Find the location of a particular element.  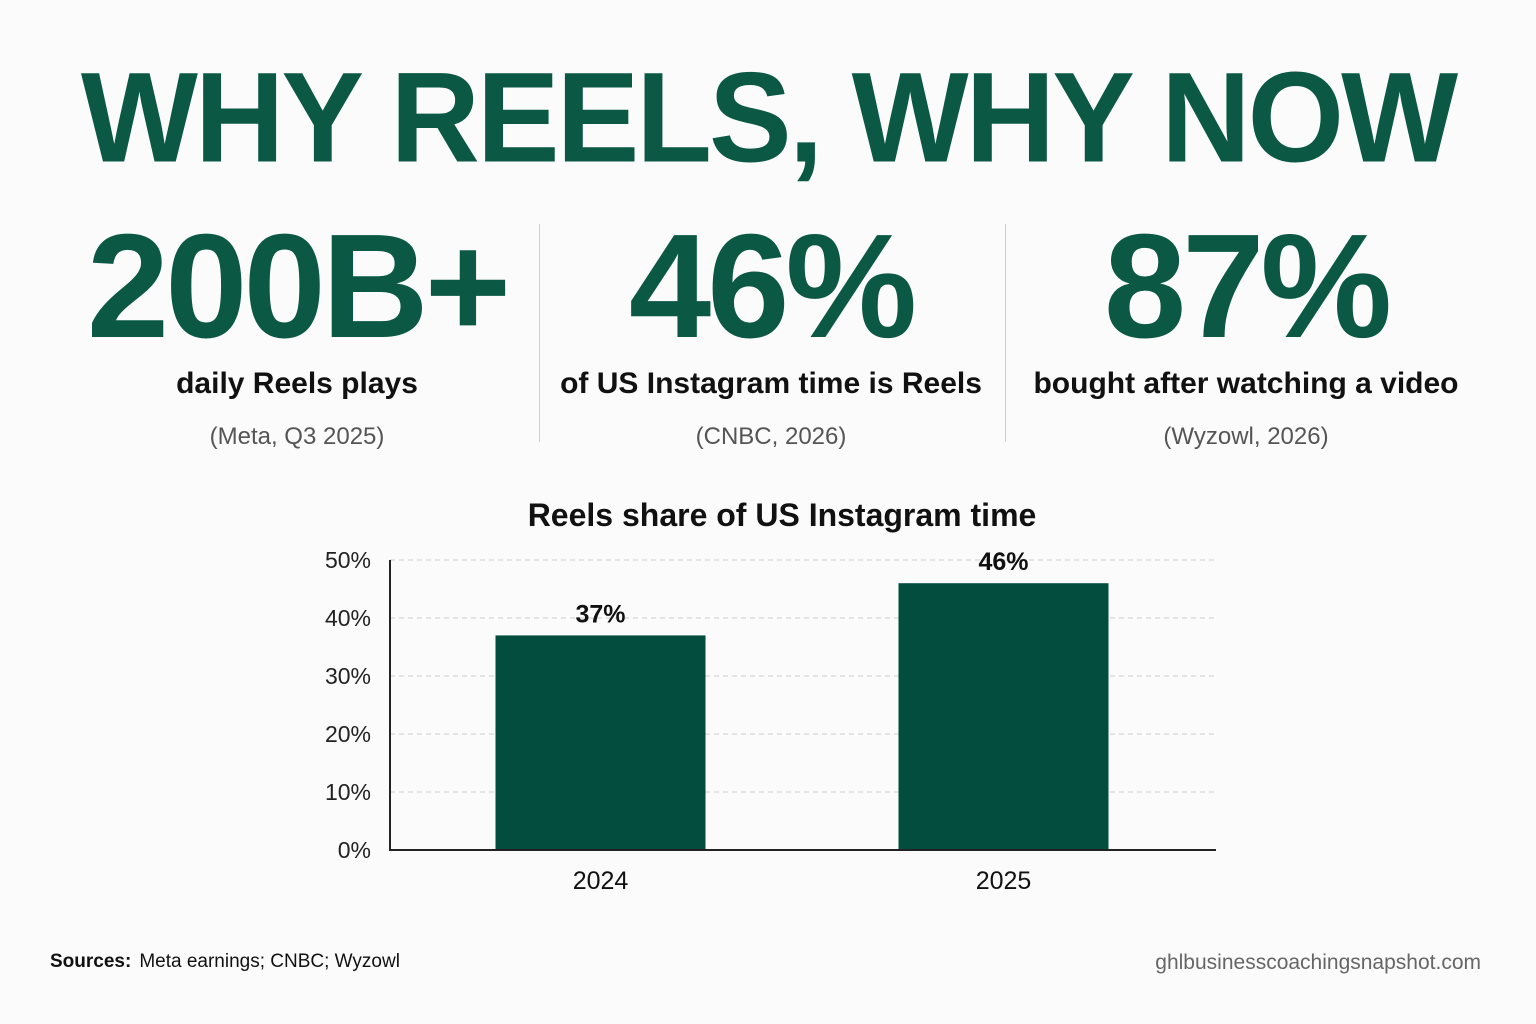

sources-label: Sources: is located at coordinates (91, 961).